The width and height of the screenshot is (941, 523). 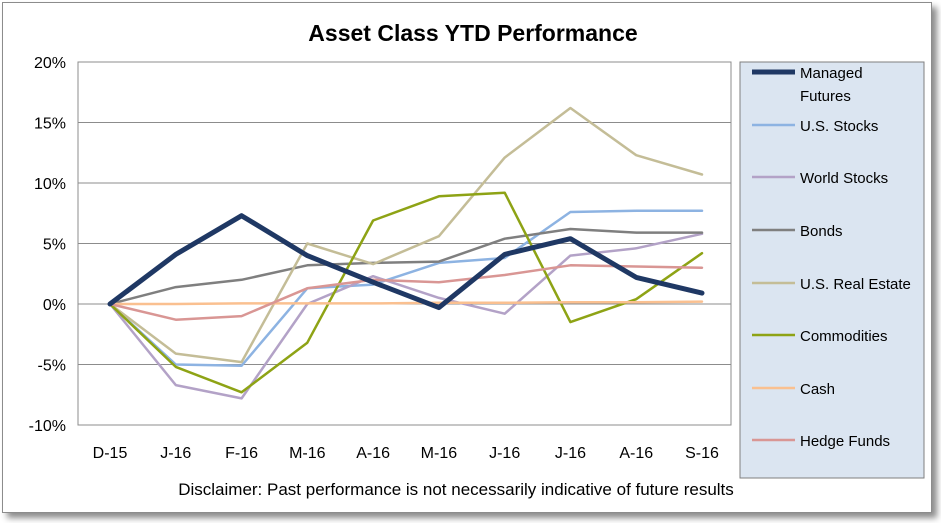 What do you see at coordinates (54, 305) in the screenshot?
I see `y-tick-label: 0%` at bounding box center [54, 305].